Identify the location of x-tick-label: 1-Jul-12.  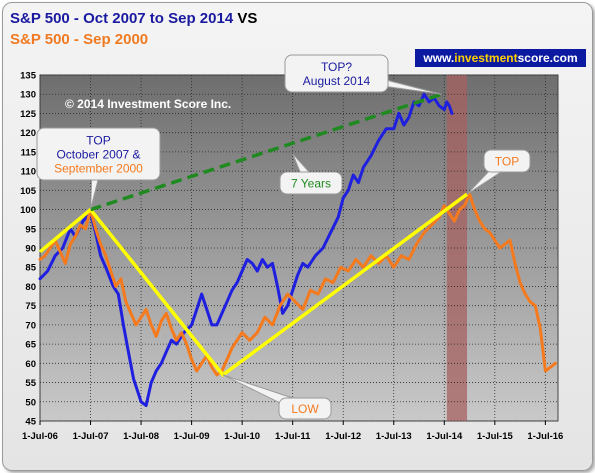
(343, 436).